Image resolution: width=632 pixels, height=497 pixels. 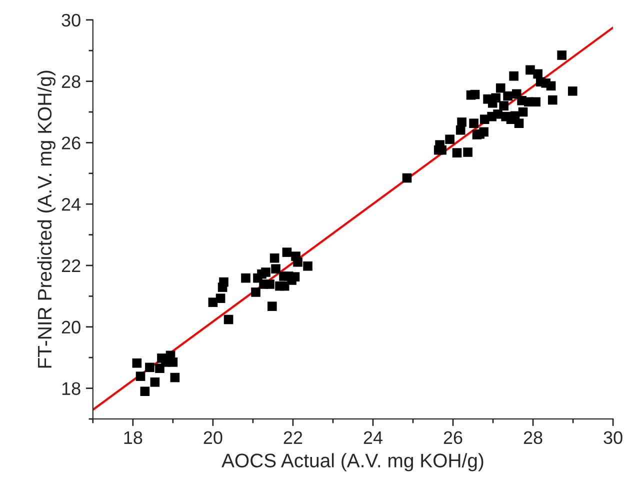 What do you see at coordinates (613, 437) in the screenshot?
I see `x-tick-label: 30` at bounding box center [613, 437].